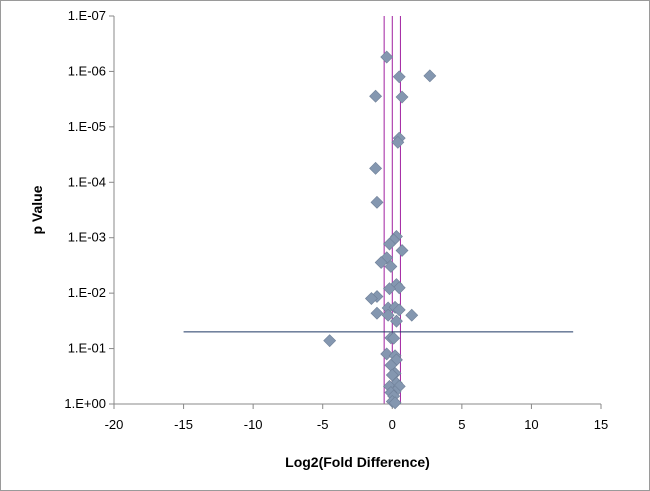 This screenshot has width=650, height=491. I want to click on y-tick-label: 1.E-03, so click(87, 237).